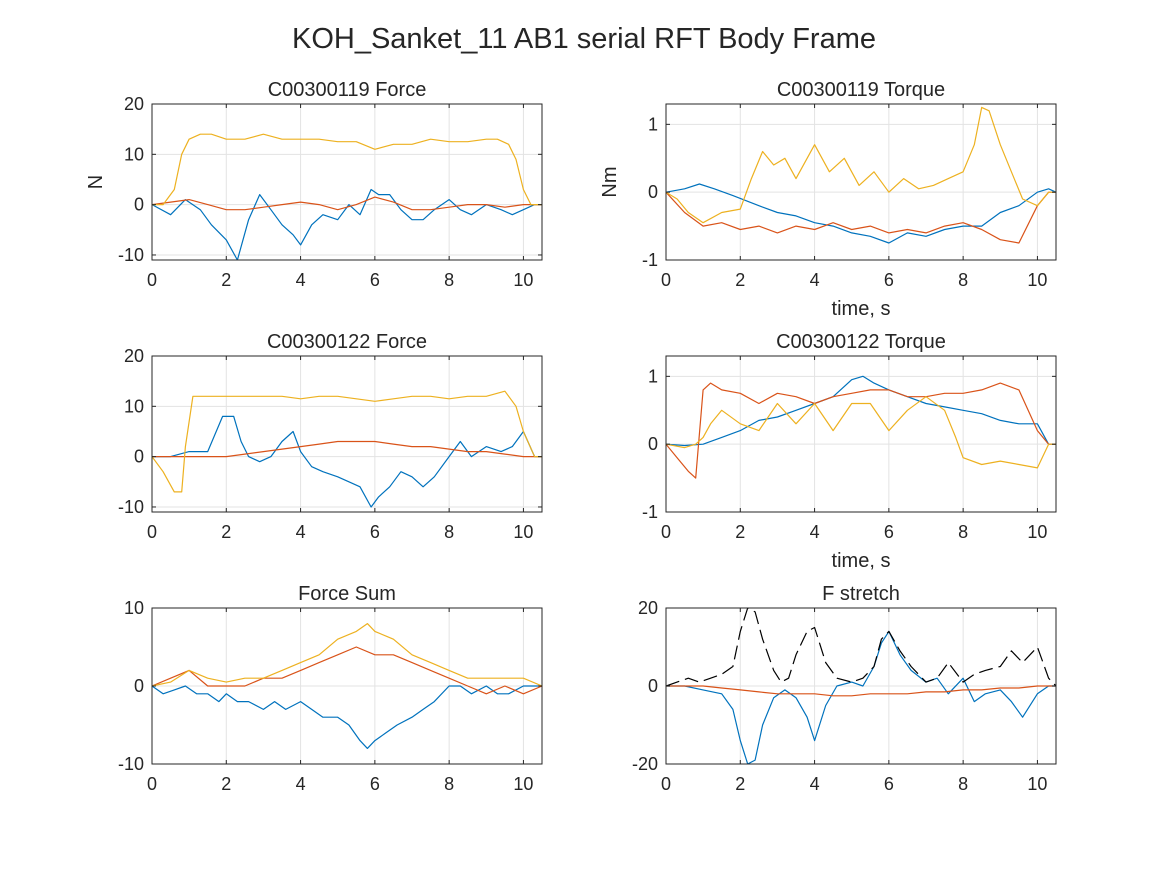 This screenshot has height=875, width=1167. I want to click on subplot-title: F stretch, so click(861, 594).